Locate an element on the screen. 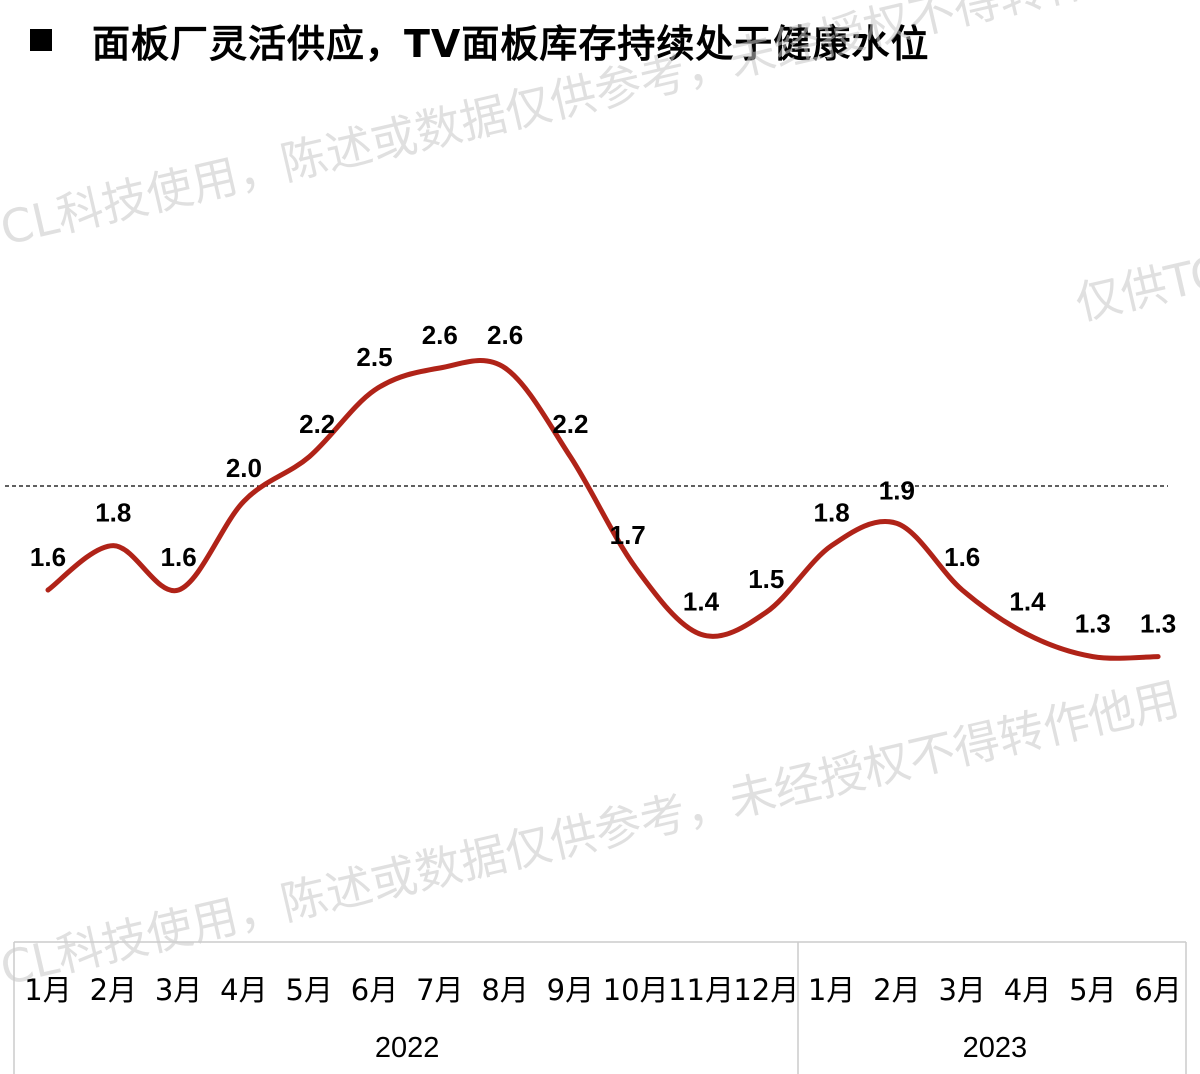 Image resolution: width=1200 pixels, height=1074 pixels. year-labels: 2022 2023 is located at coordinates (701, 1048).